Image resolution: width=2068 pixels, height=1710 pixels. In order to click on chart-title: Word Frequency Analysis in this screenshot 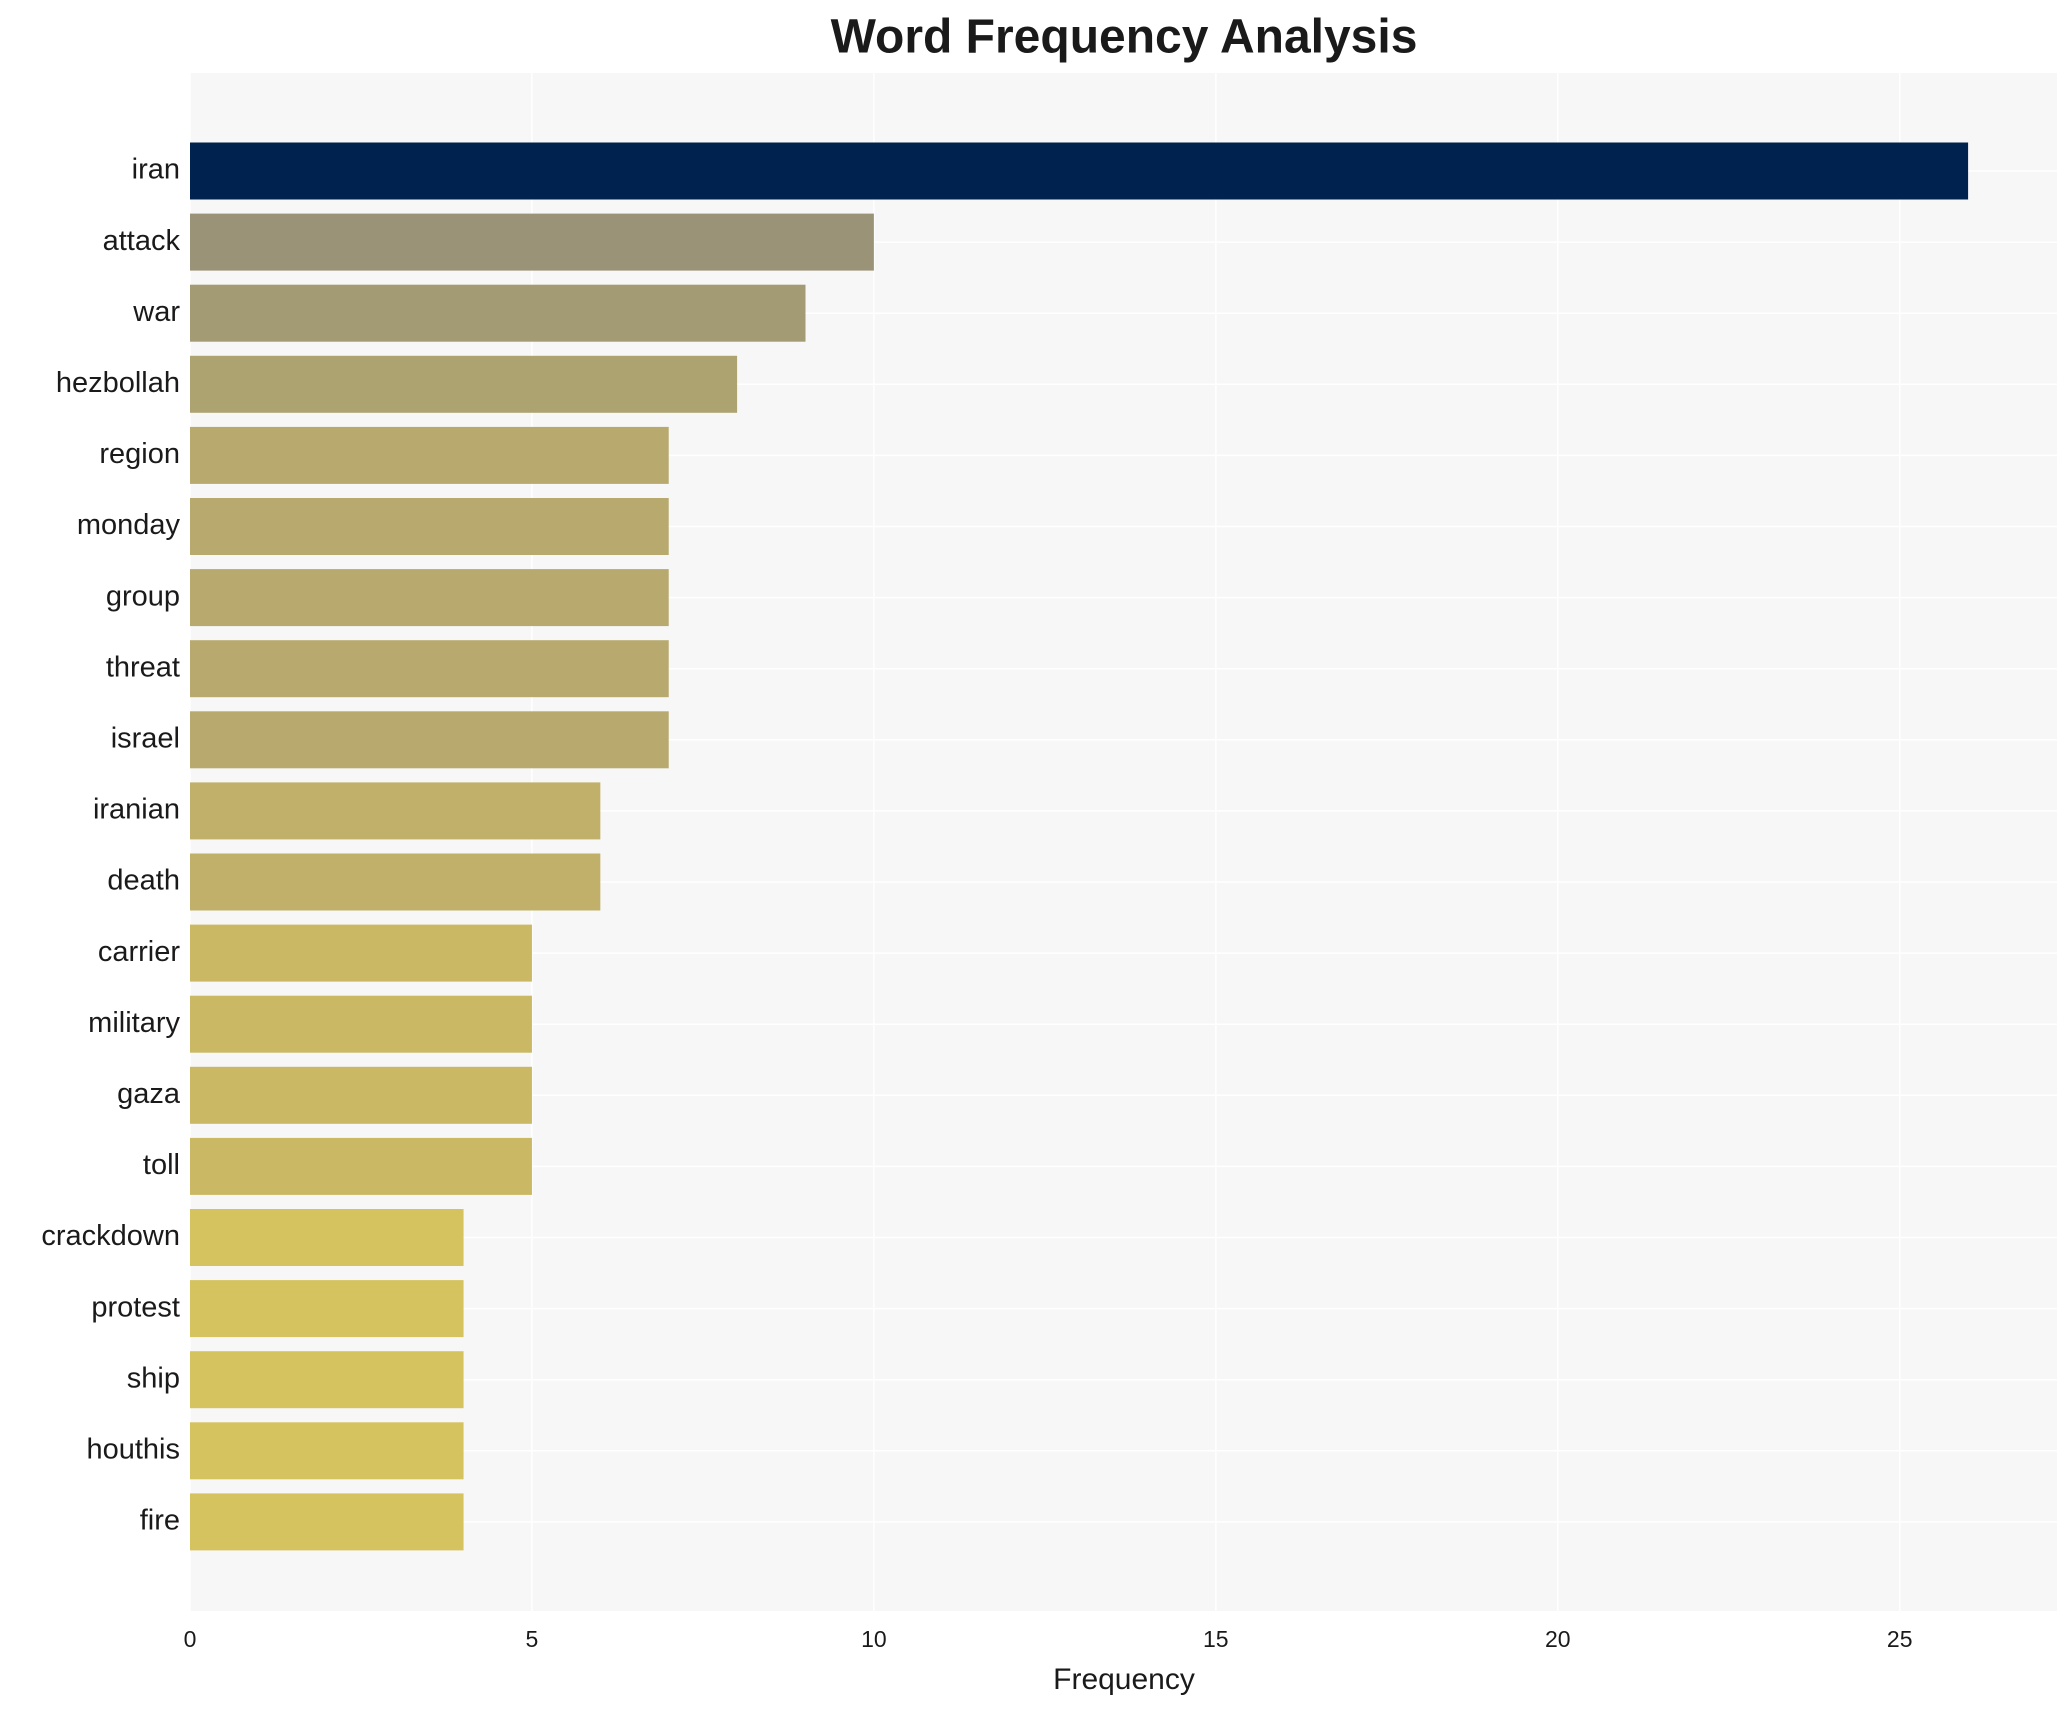, I will do `click(1124, 37)`.